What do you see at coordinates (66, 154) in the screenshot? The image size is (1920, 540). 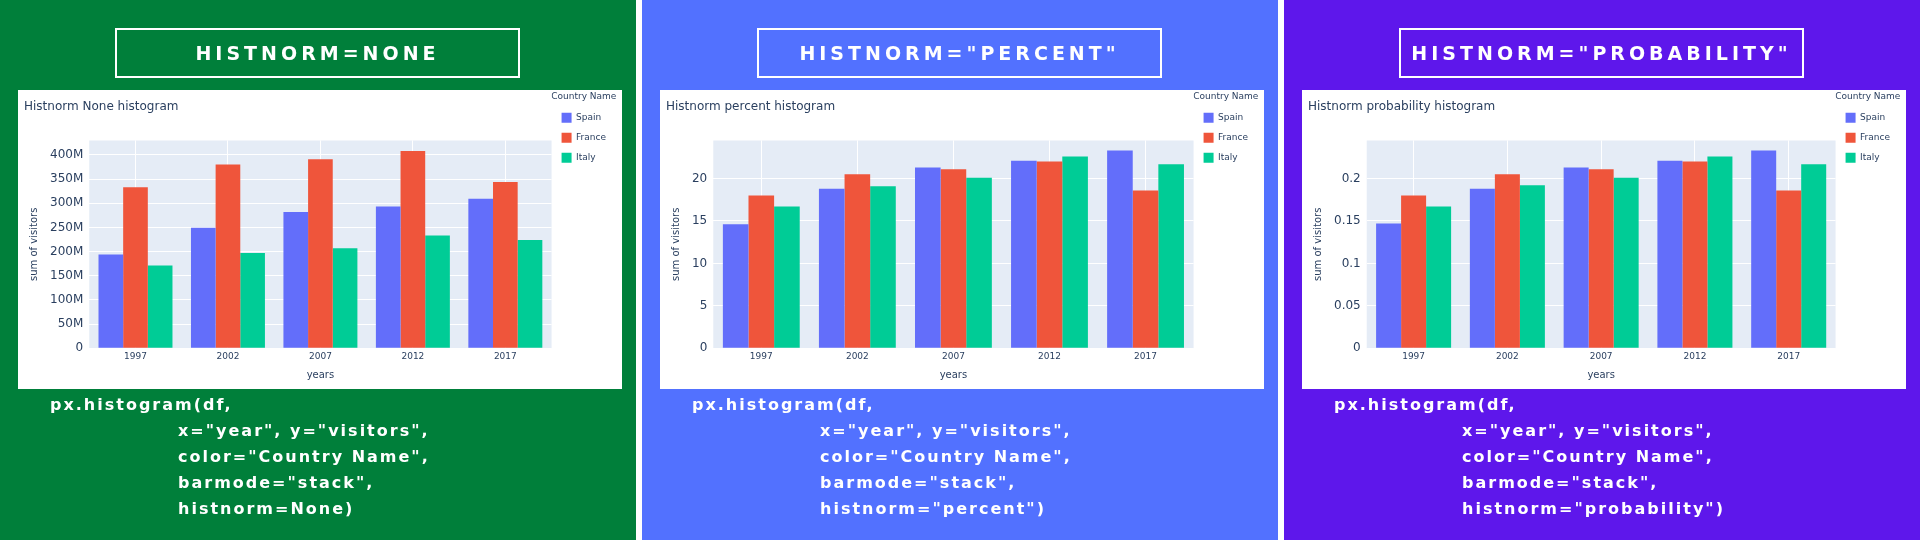 I see `y-tick-label: 400M` at bounding box center [66, 154].